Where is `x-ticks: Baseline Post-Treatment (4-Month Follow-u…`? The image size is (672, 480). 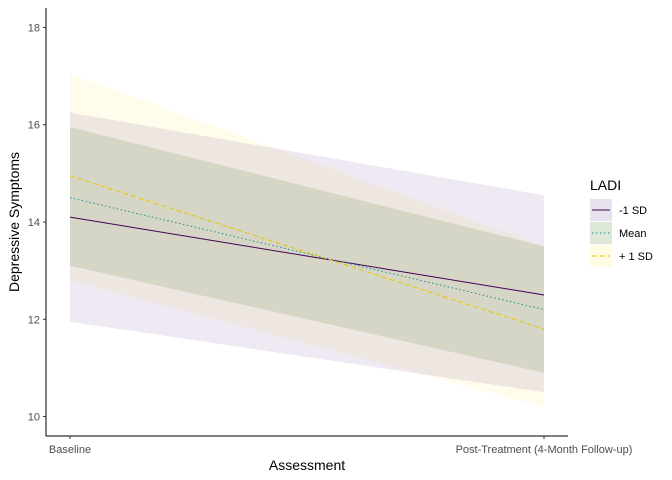 x-ticks: Baseline Post-Treatment (4-Month Follow-u… is located at coordinates (341, 446).